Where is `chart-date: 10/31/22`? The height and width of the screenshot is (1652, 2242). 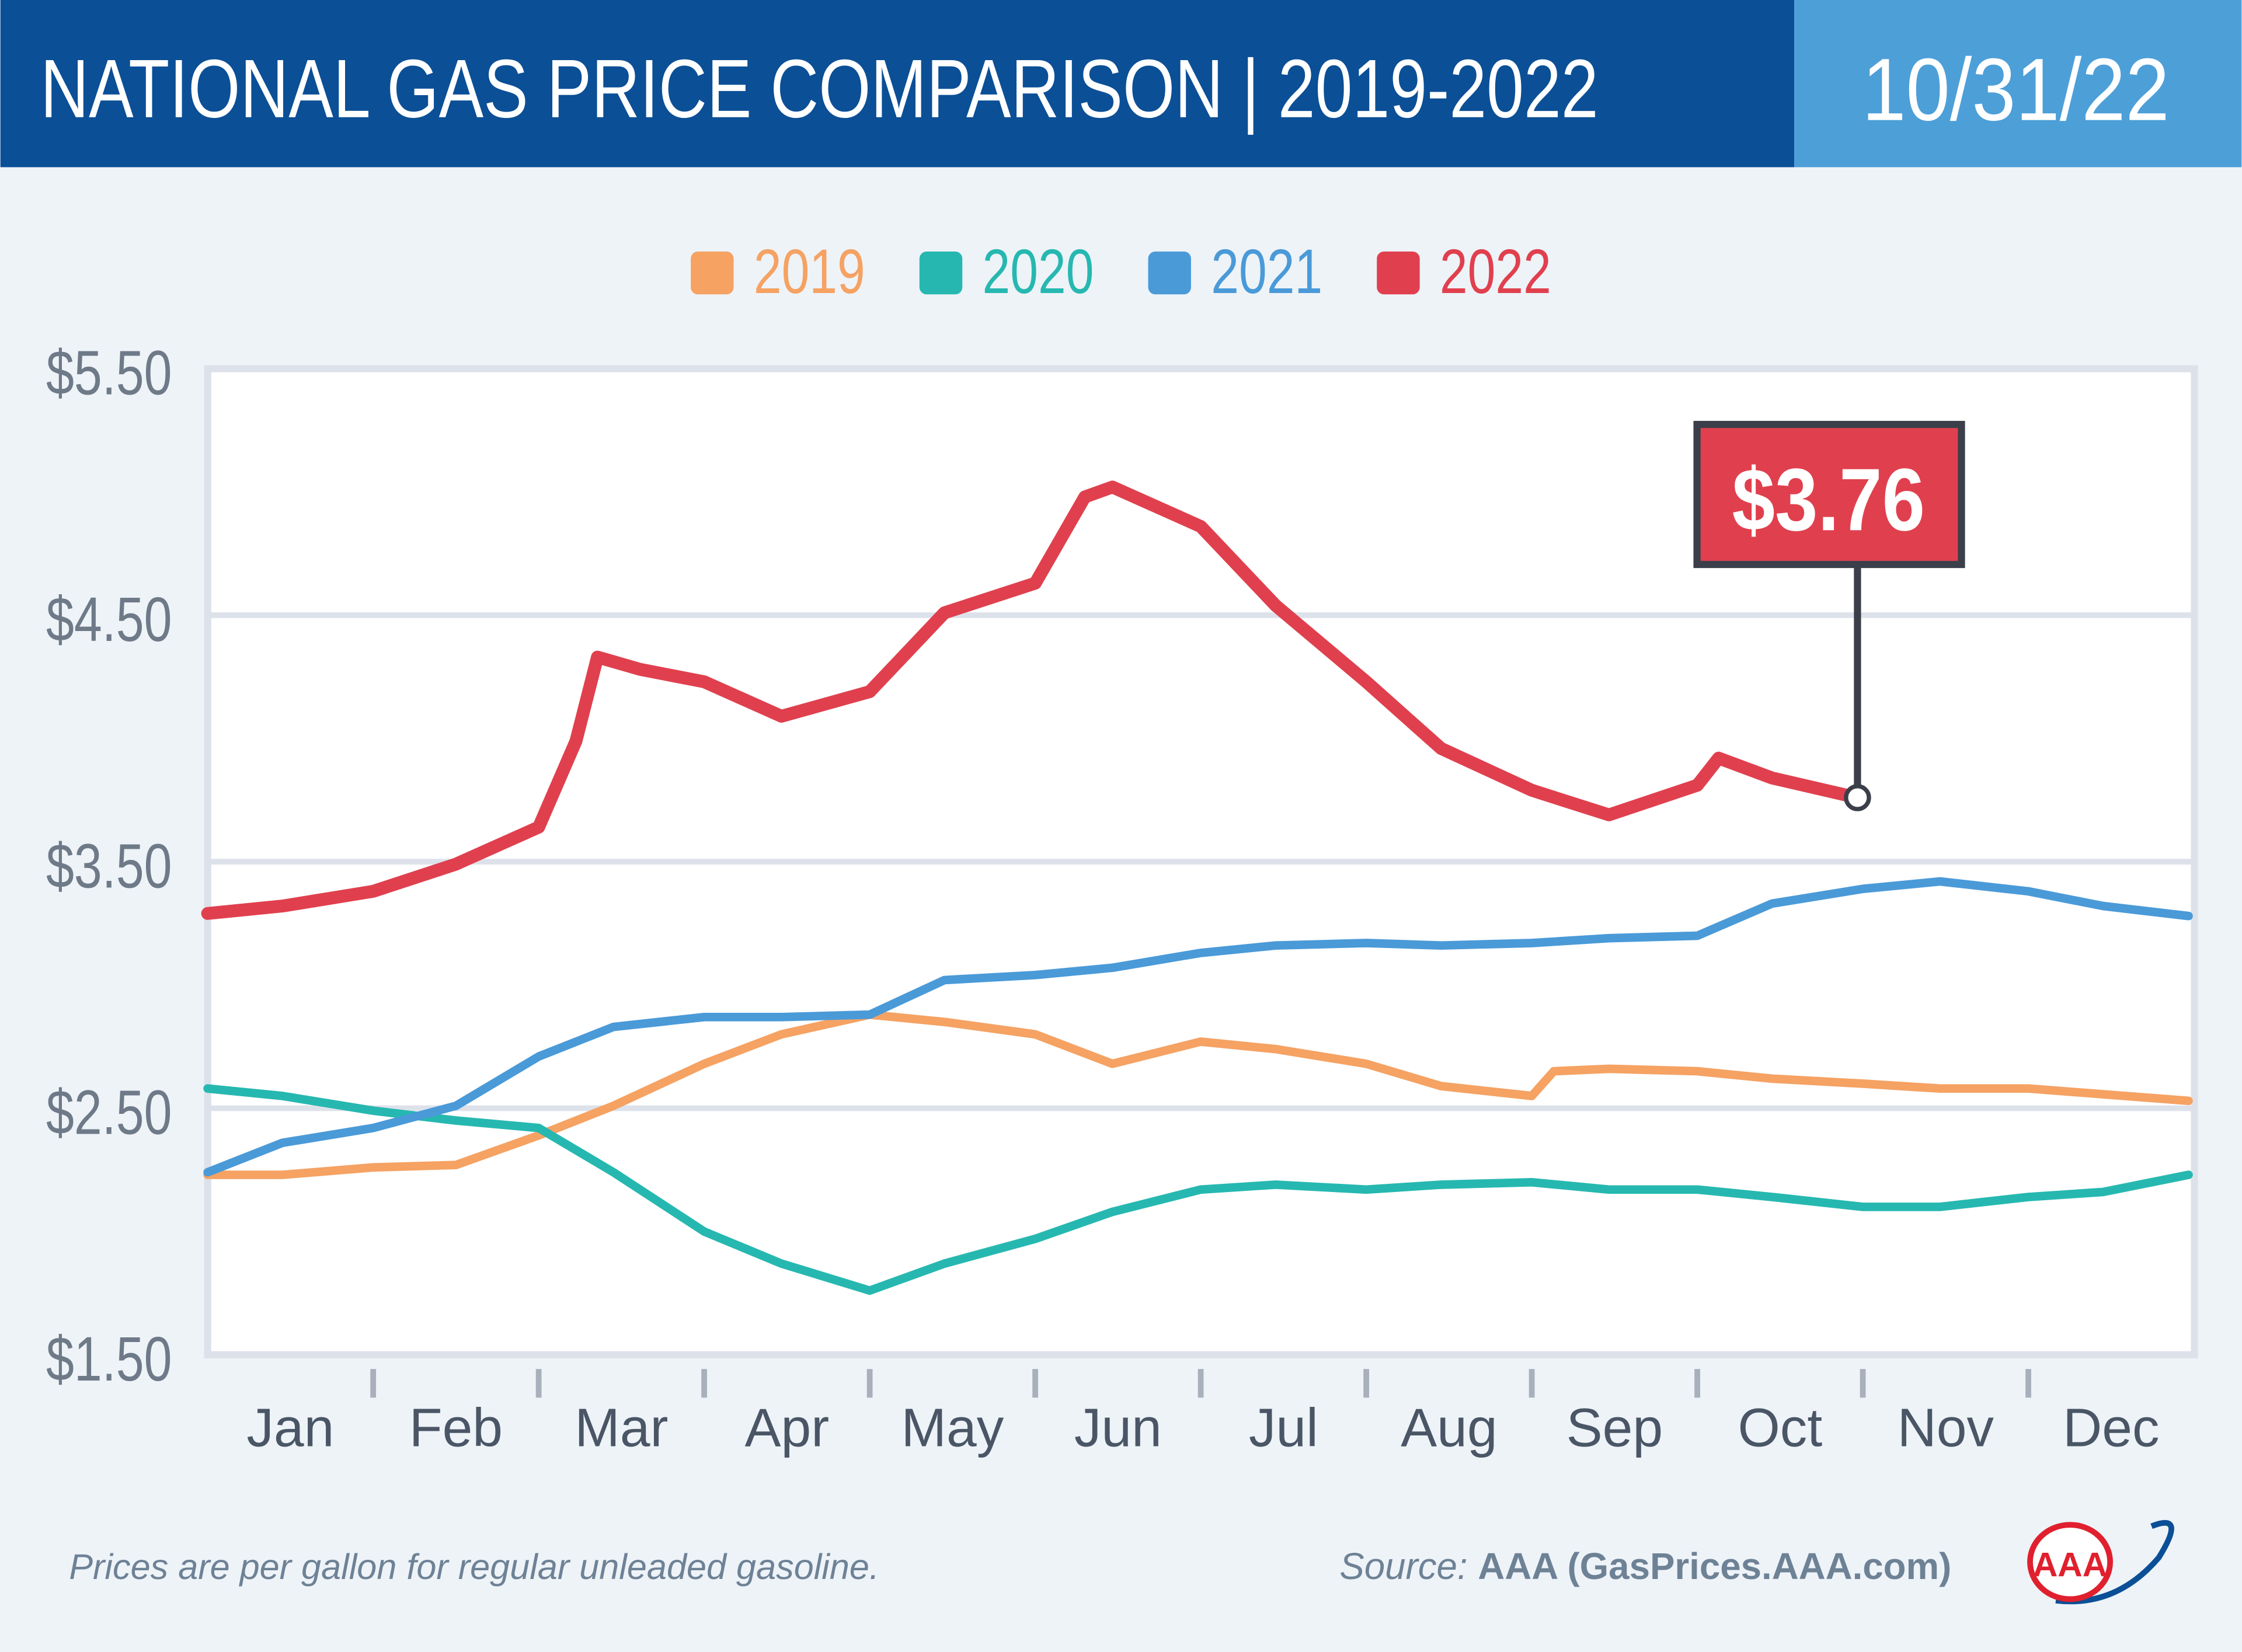
chart-date: 10/31/22 is located at coordinates (2016, 90).